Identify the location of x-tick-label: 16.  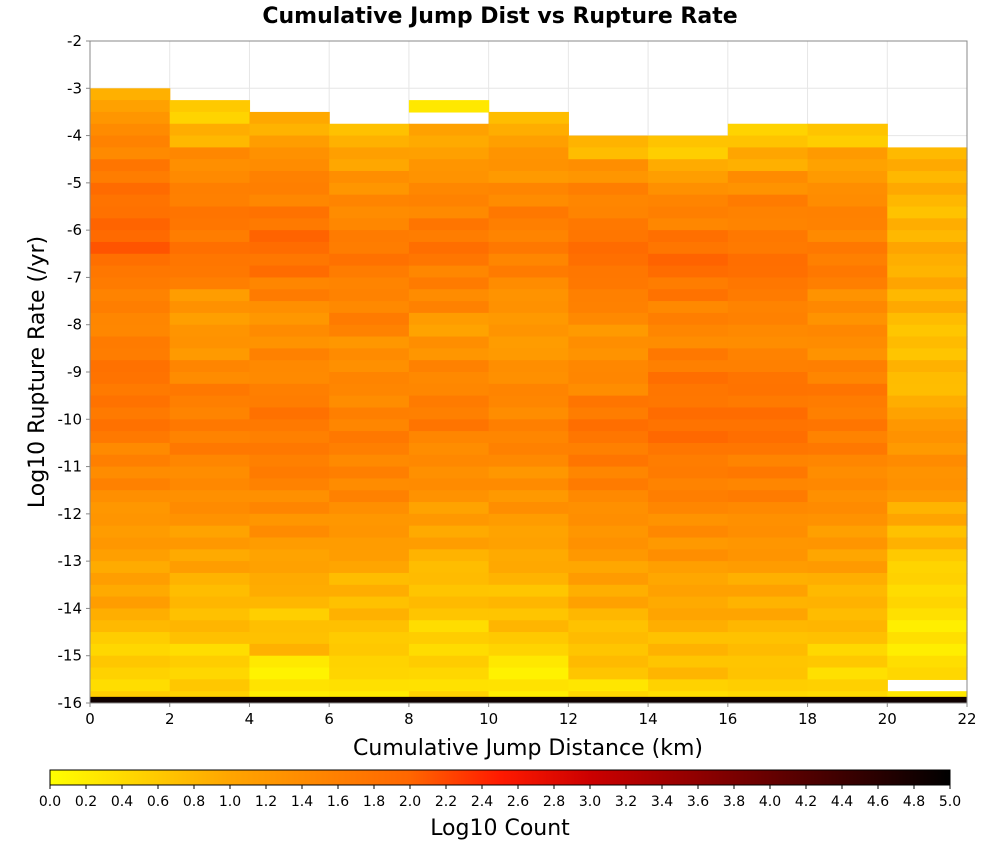
(727, 719).